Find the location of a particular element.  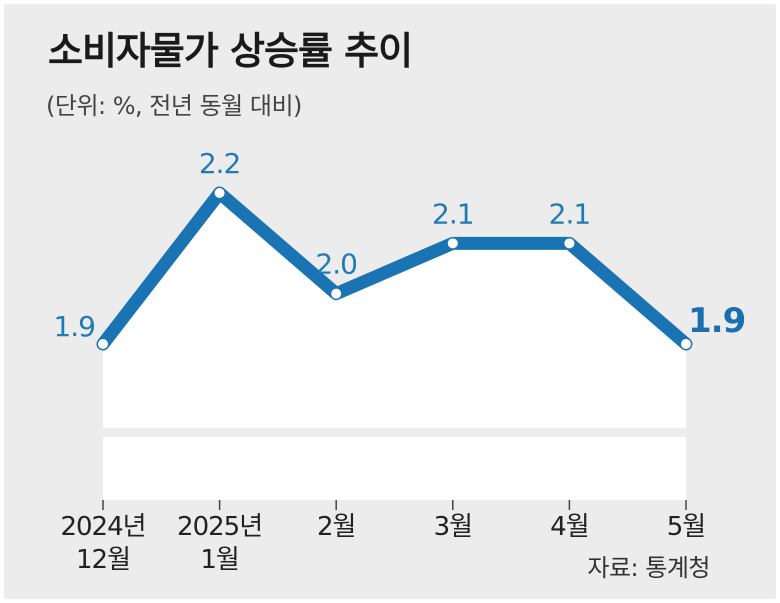

data-label: 2.2 is located at coordinates (220, 163).